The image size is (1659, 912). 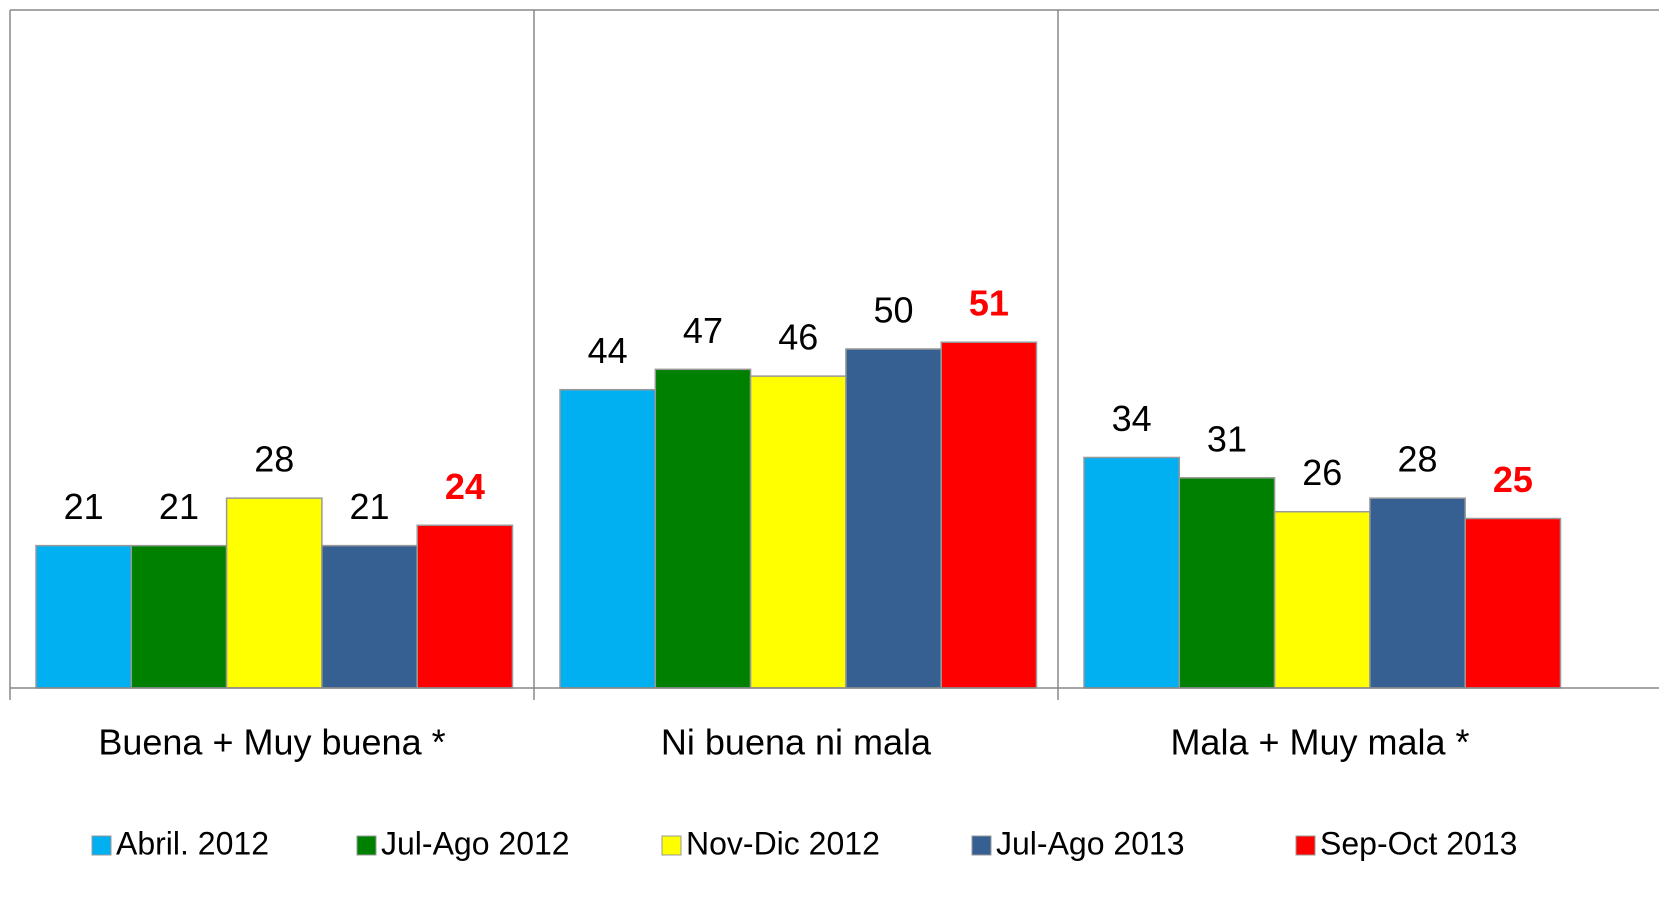 What do you see at coordinates (703, 330) in the screenshot?
I see `data-label: 47` at bounding box center [703, 330].